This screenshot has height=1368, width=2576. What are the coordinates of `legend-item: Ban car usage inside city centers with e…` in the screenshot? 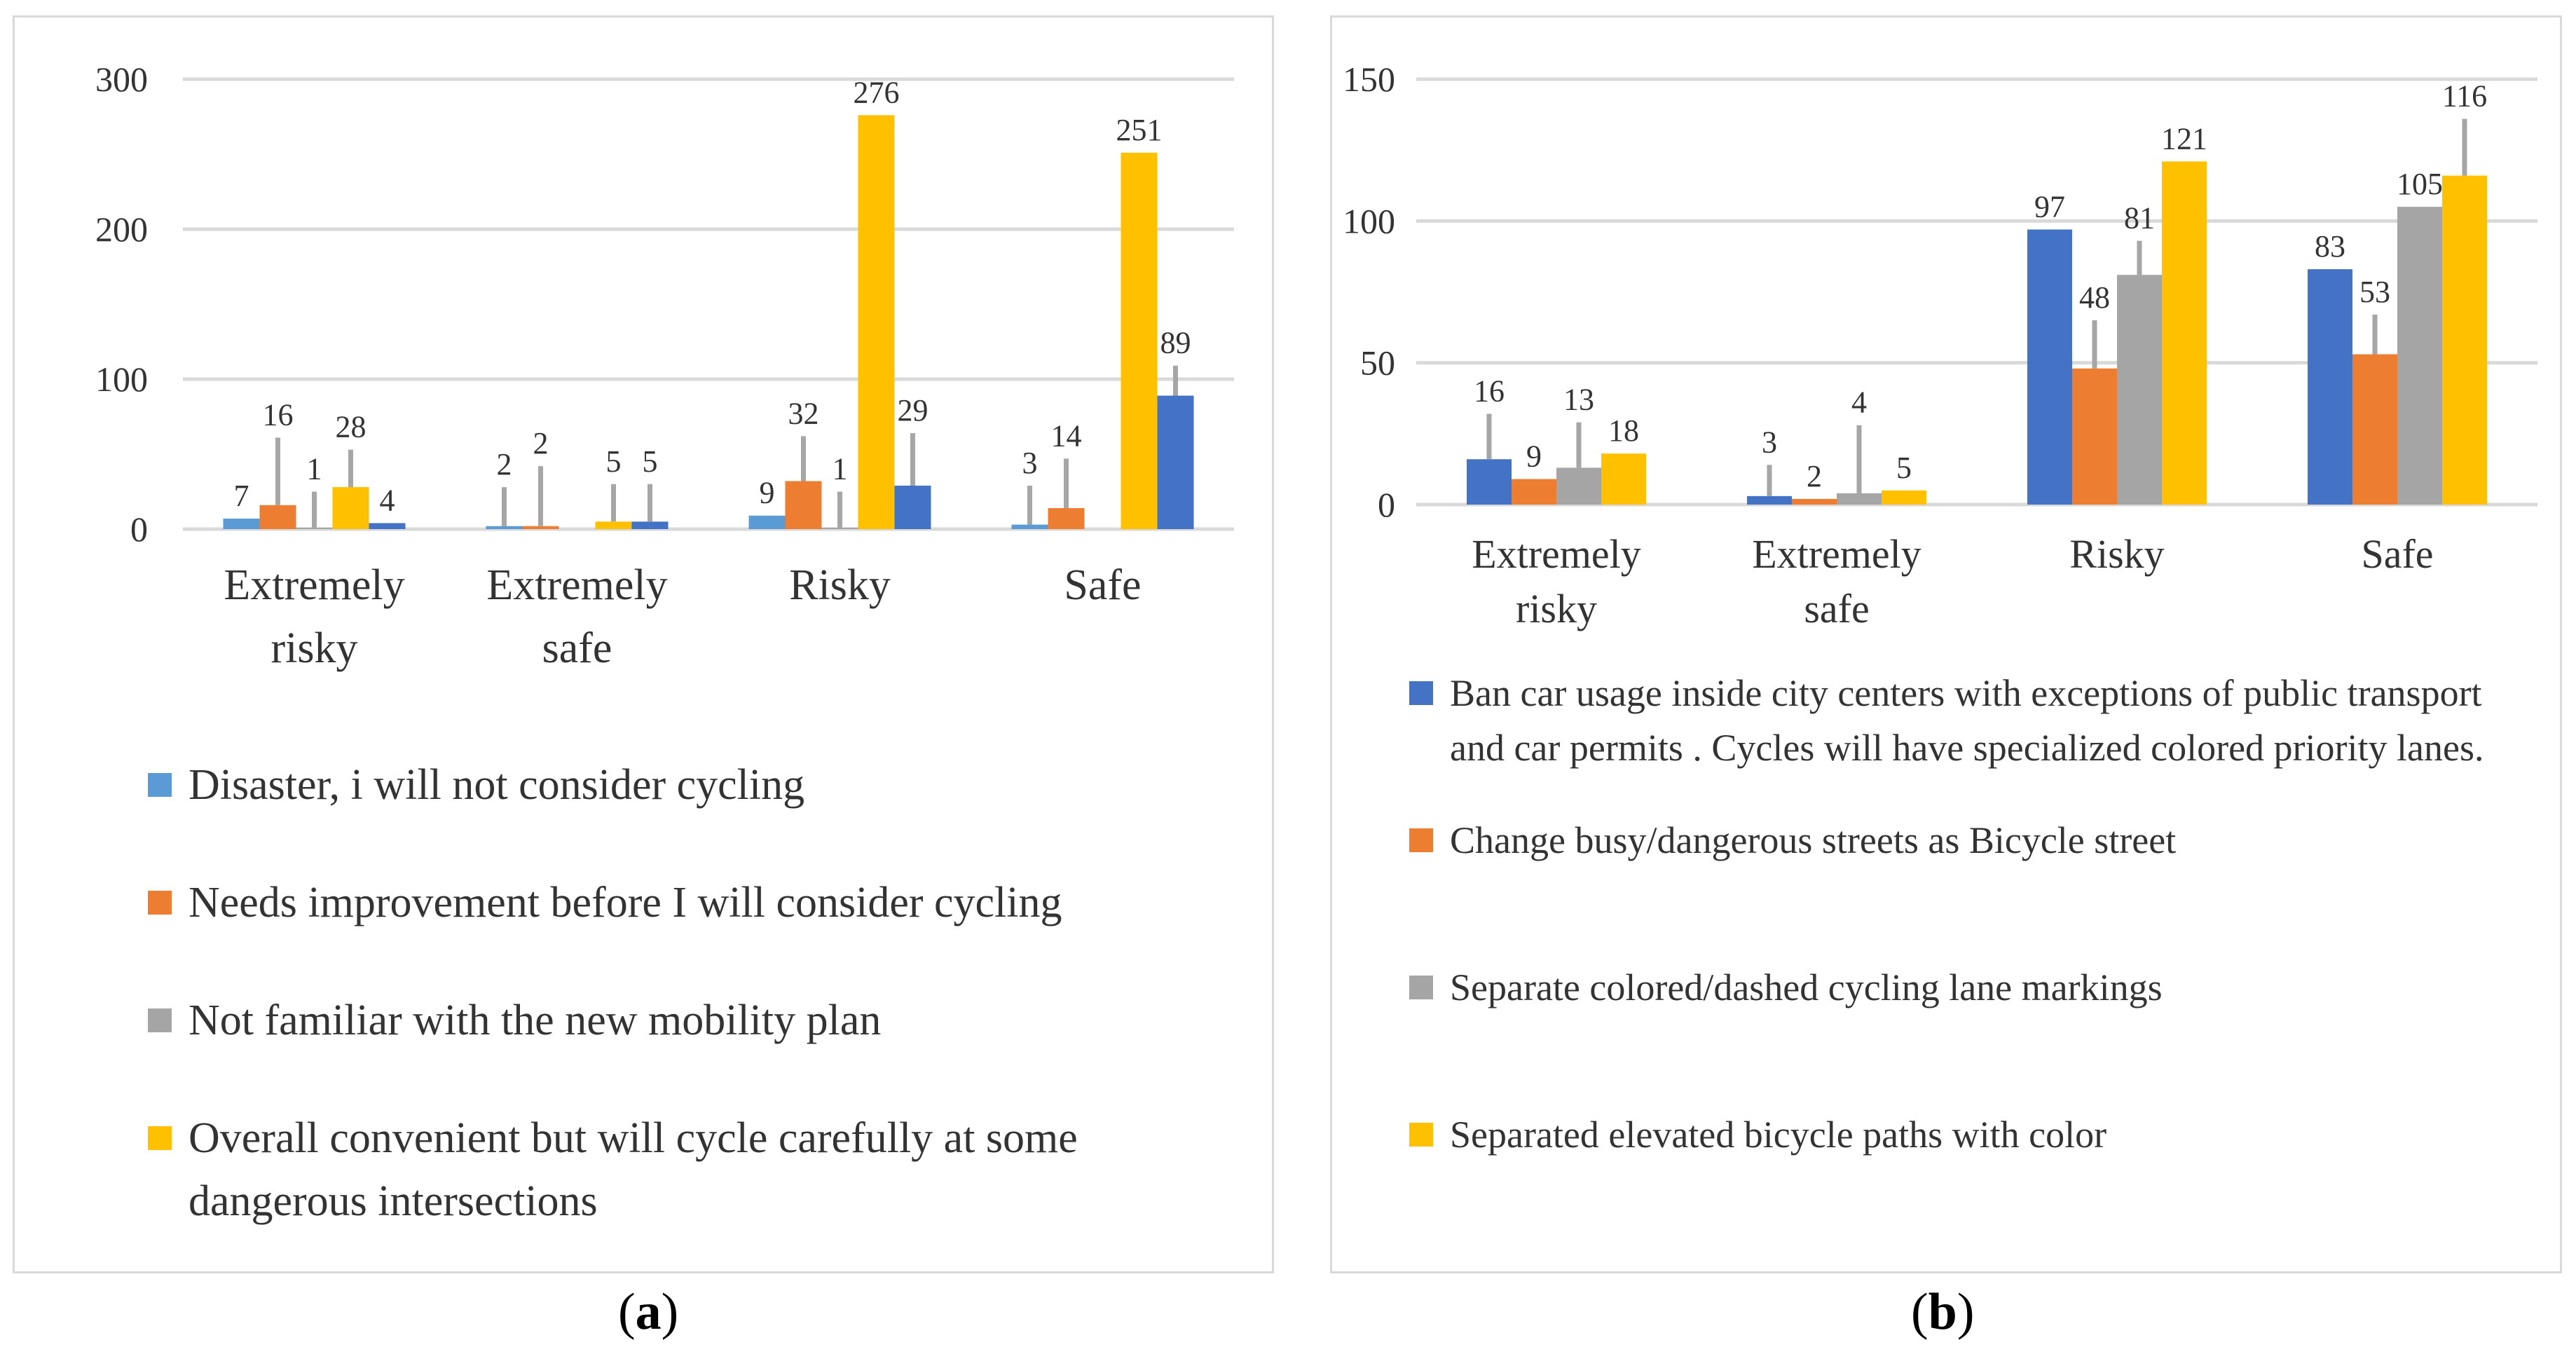 It's located at (1970, 720).